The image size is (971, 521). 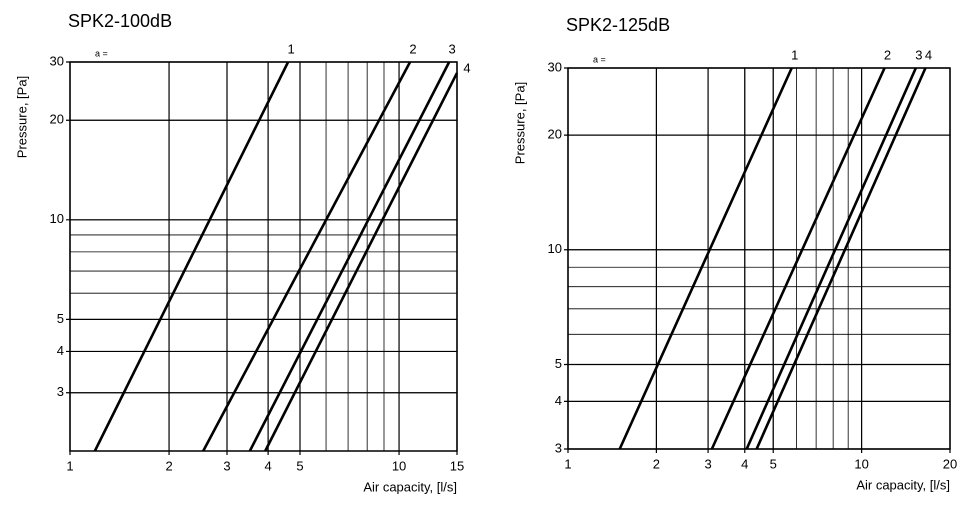 I want to click on x-tick-label: 20, so click(x=950, y=463).